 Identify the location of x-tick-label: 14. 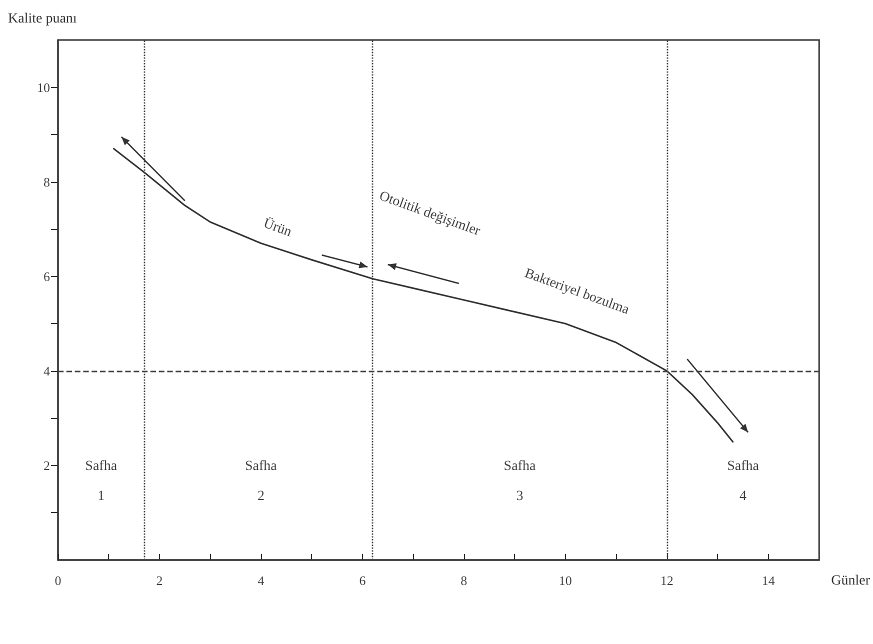
(769, 580).